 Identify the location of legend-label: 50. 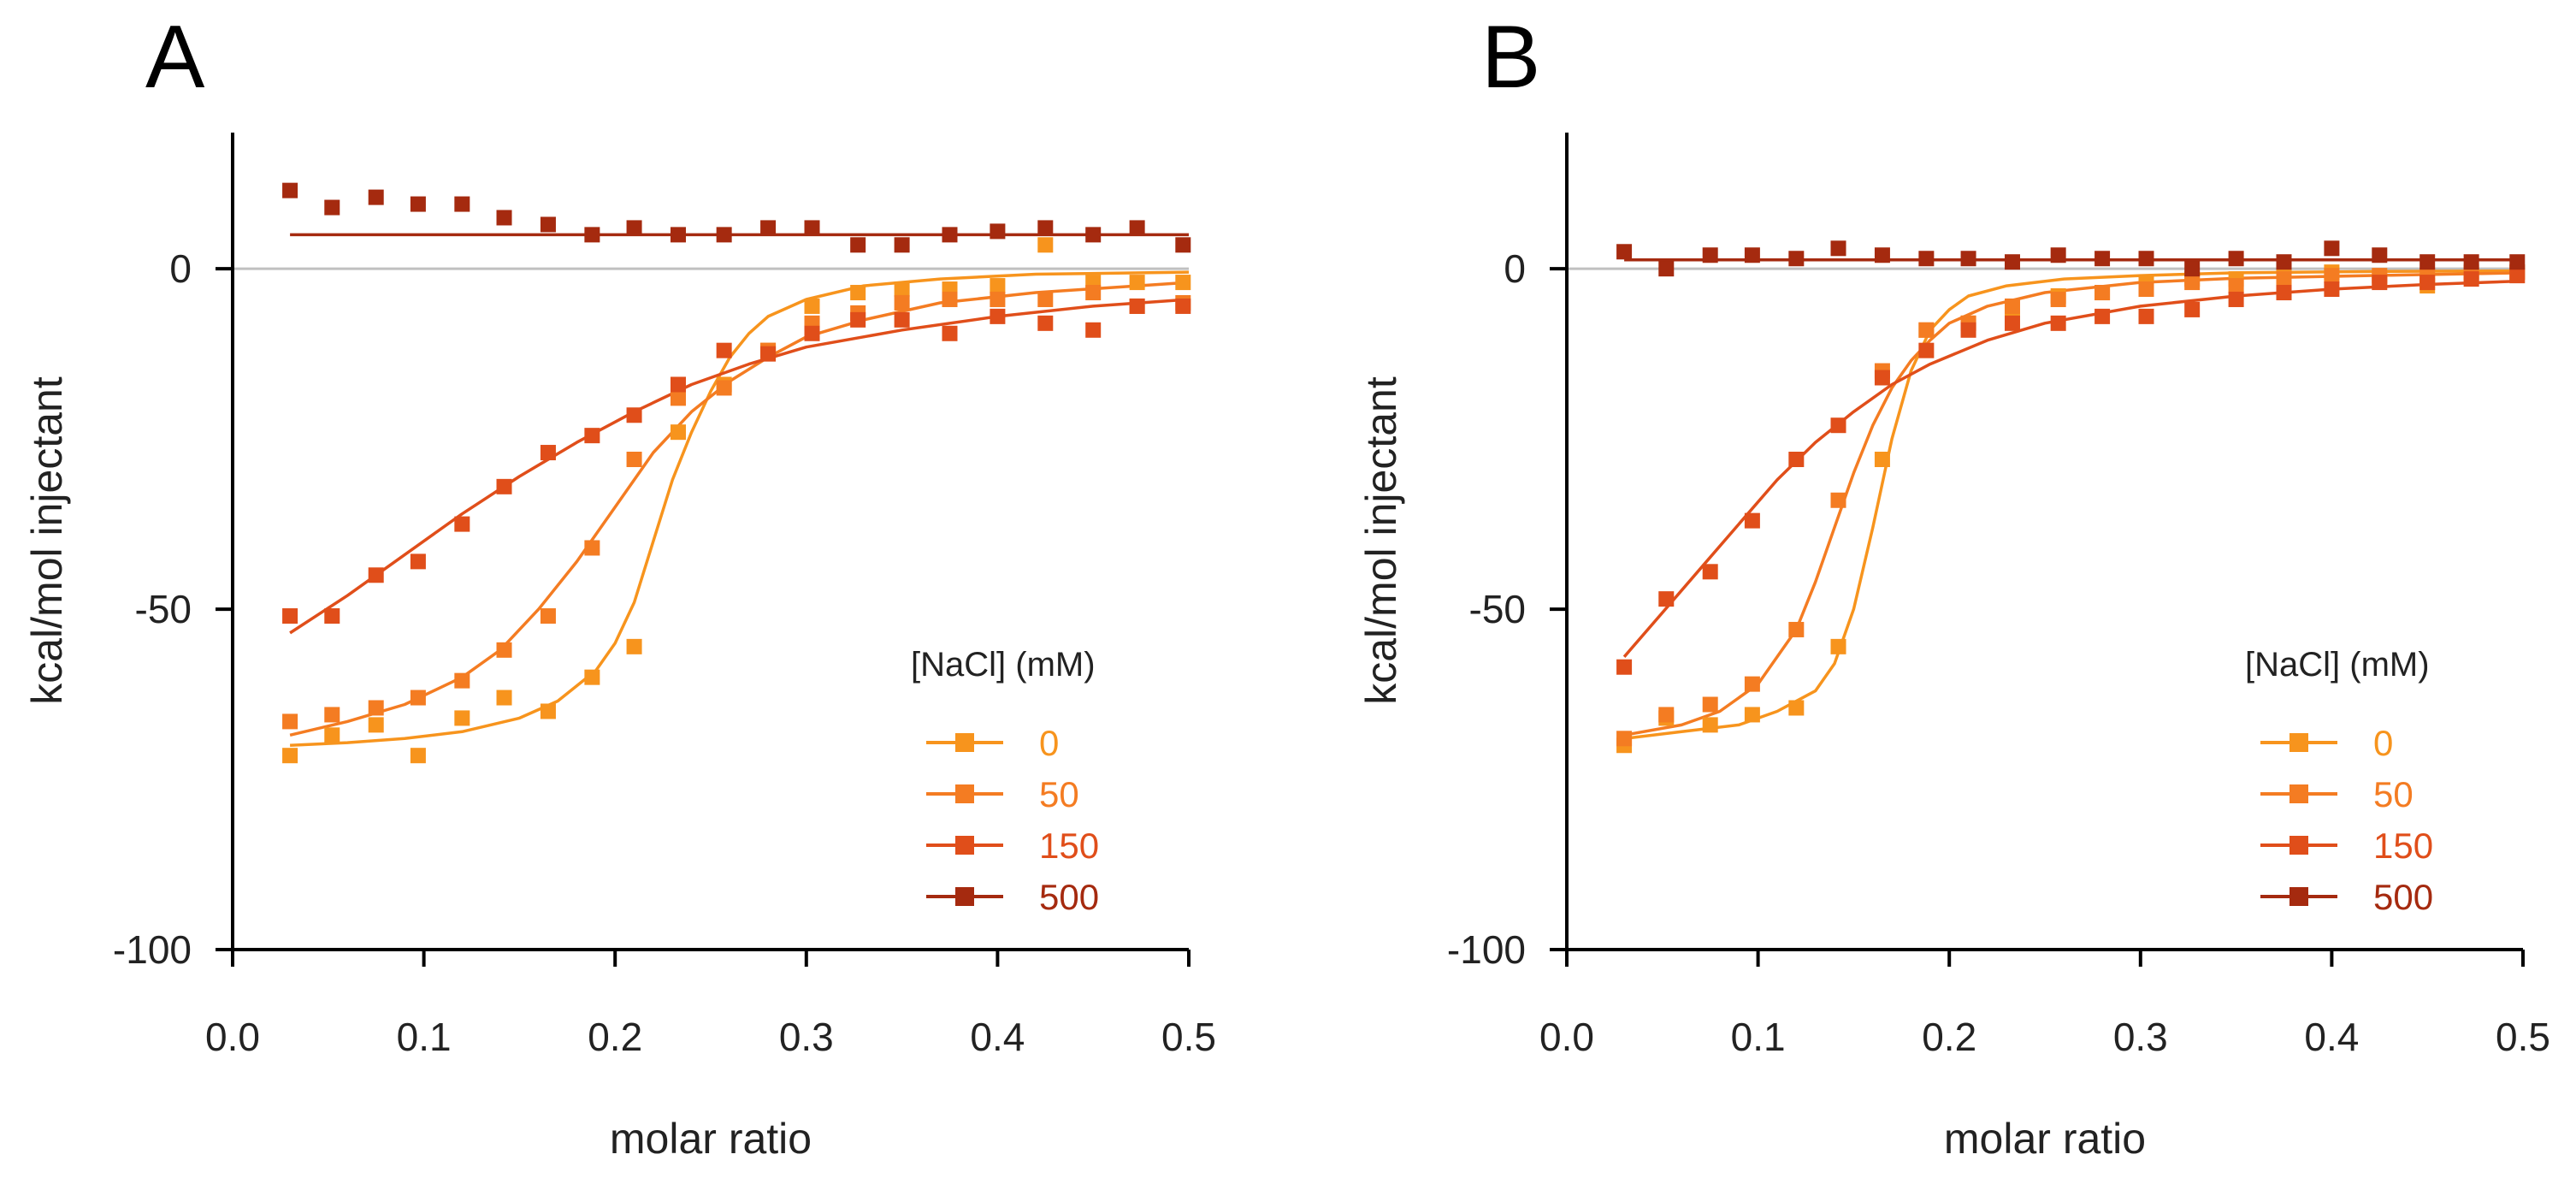
(1059, 794).